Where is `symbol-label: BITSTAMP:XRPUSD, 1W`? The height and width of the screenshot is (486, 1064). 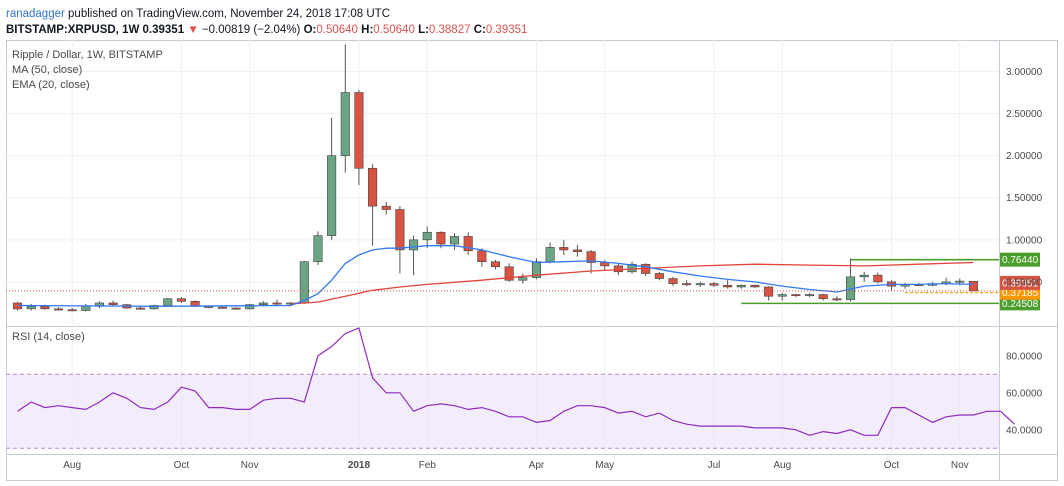
symbol-label: BITSTAMP:XRPUSD, 1W is located at coordinates (73, 30).